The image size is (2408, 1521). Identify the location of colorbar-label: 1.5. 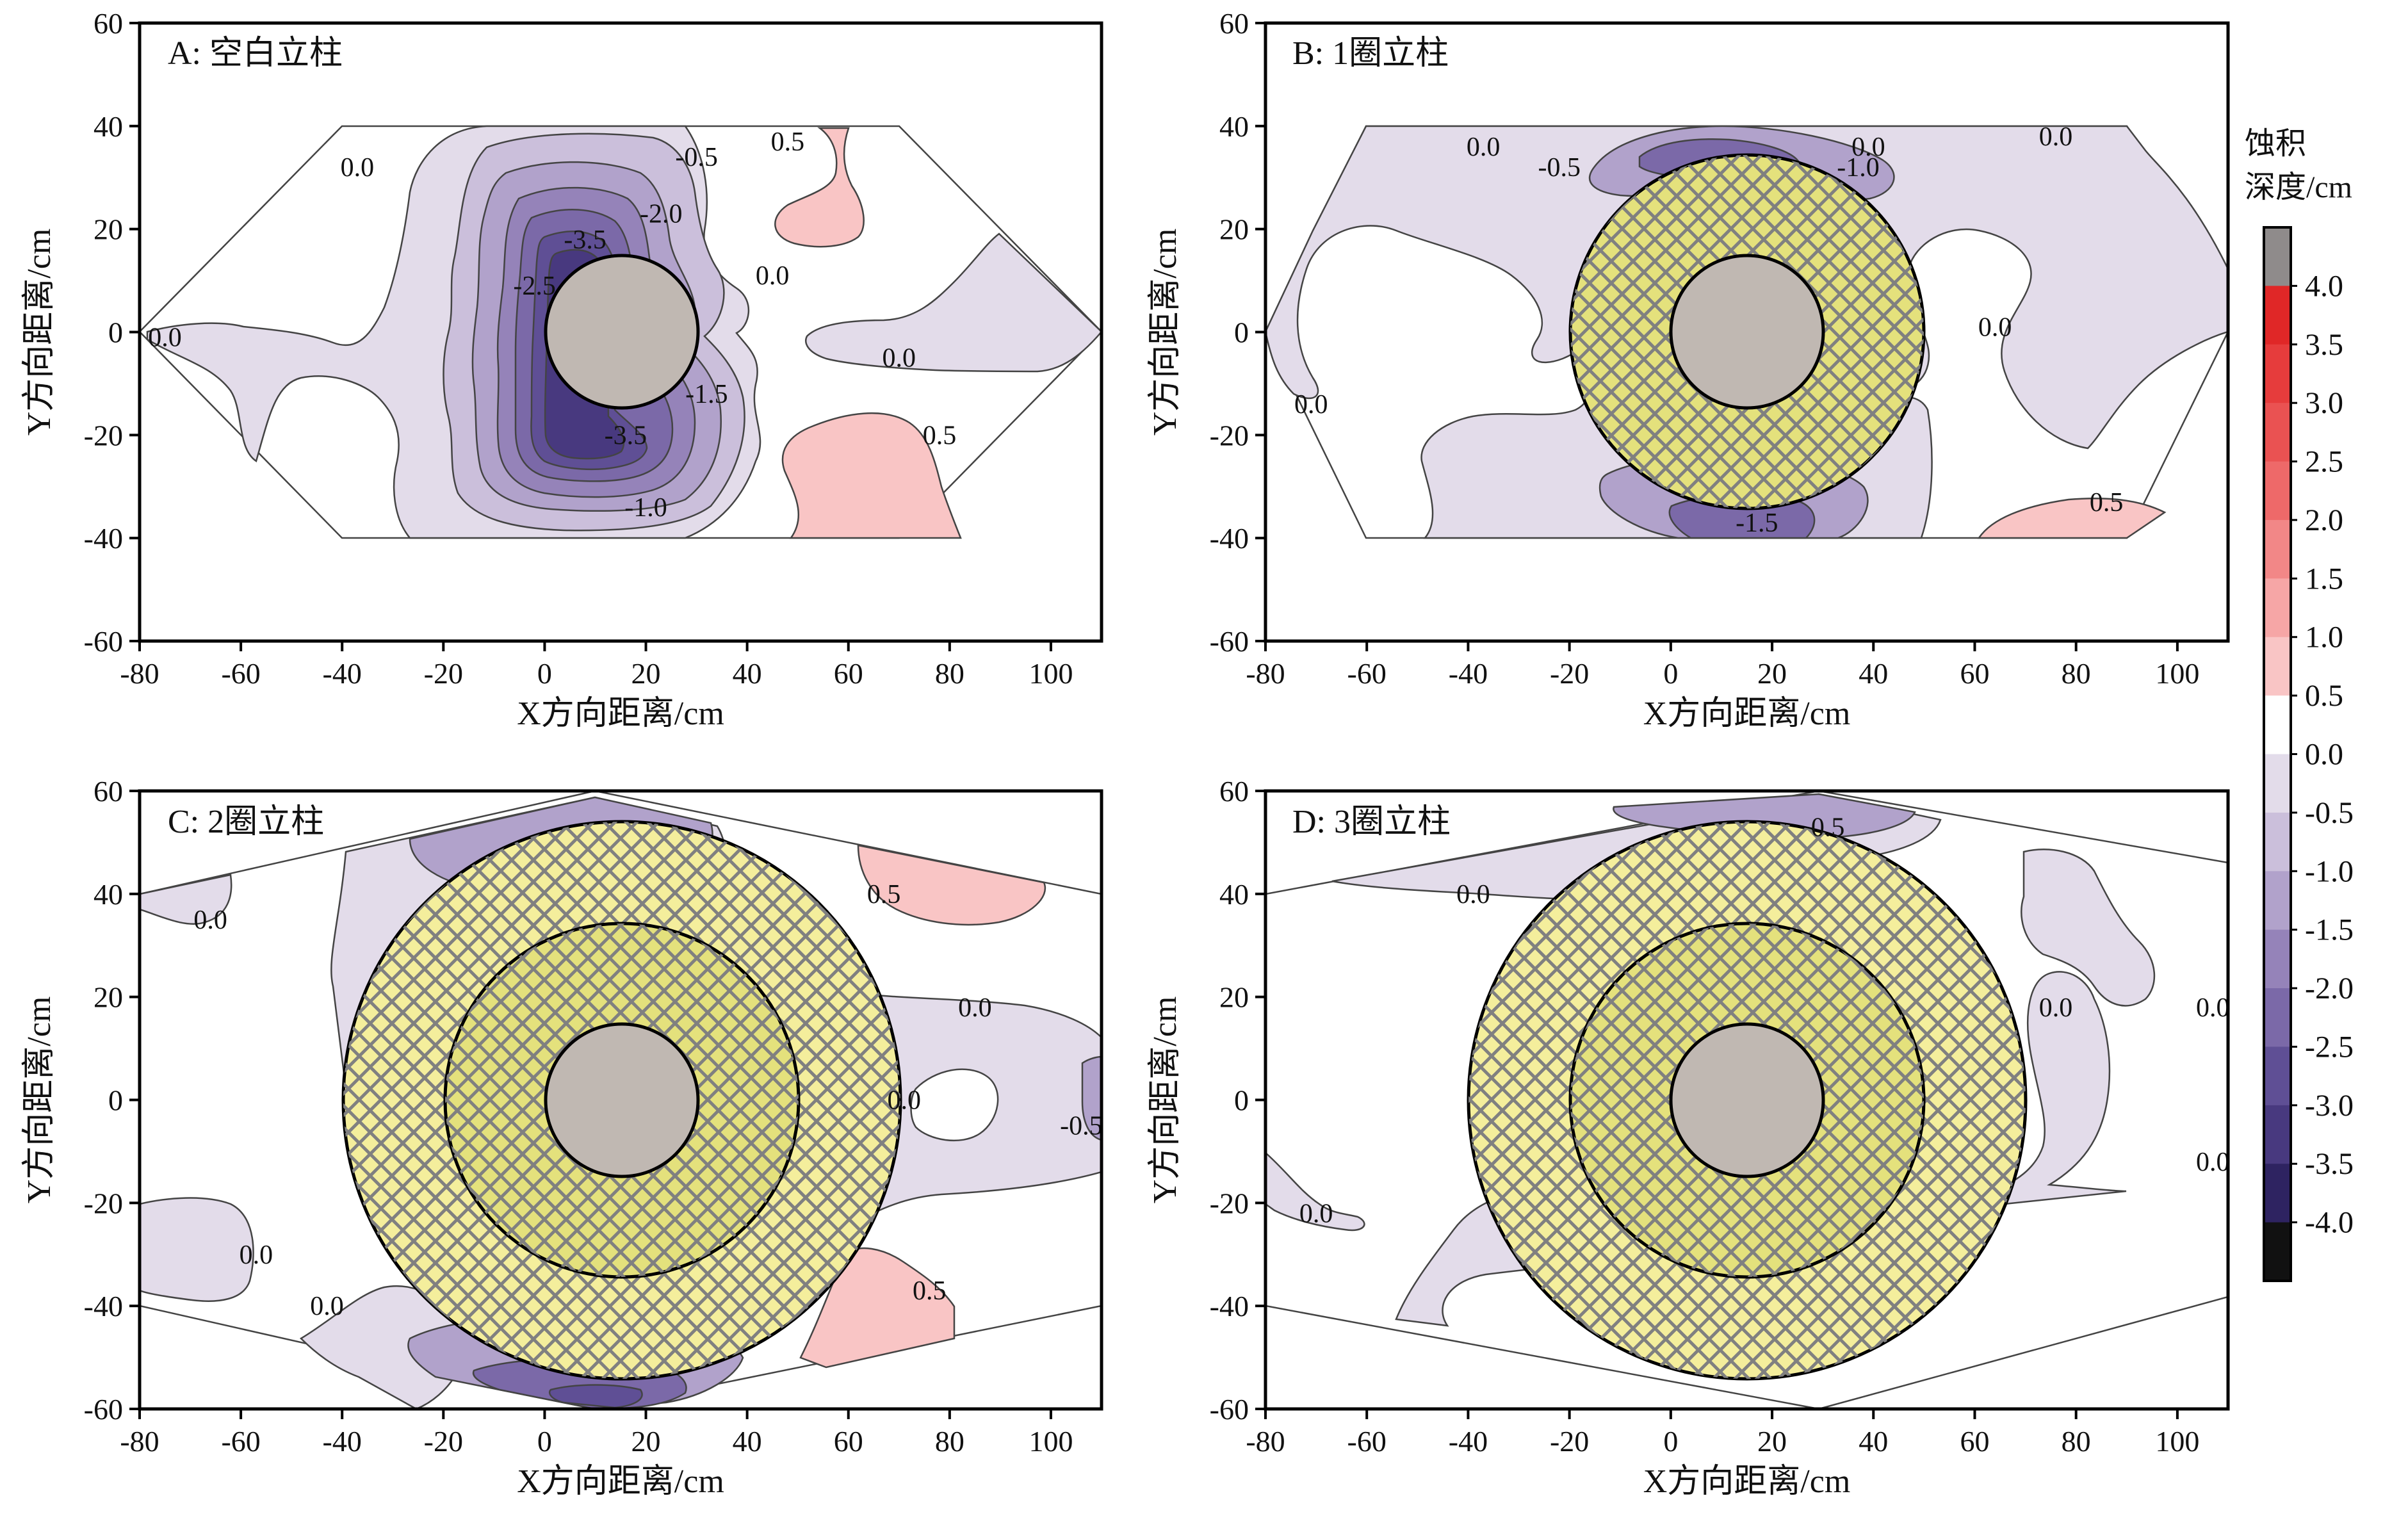
(2324, 579).